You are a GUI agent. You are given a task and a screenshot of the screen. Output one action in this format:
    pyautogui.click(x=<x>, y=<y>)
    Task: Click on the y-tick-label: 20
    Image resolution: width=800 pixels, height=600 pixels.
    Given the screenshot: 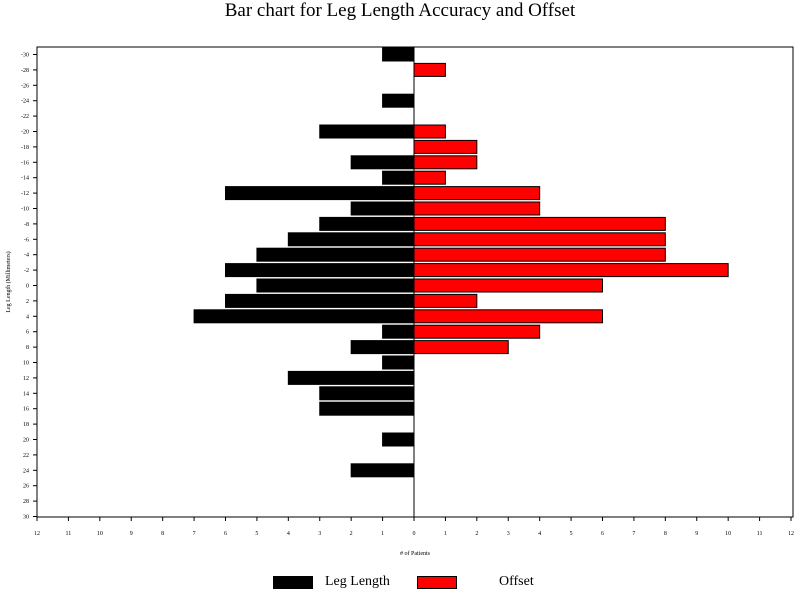 What is the action you would take?
    pyautogui.click(x=26, y=441)
    